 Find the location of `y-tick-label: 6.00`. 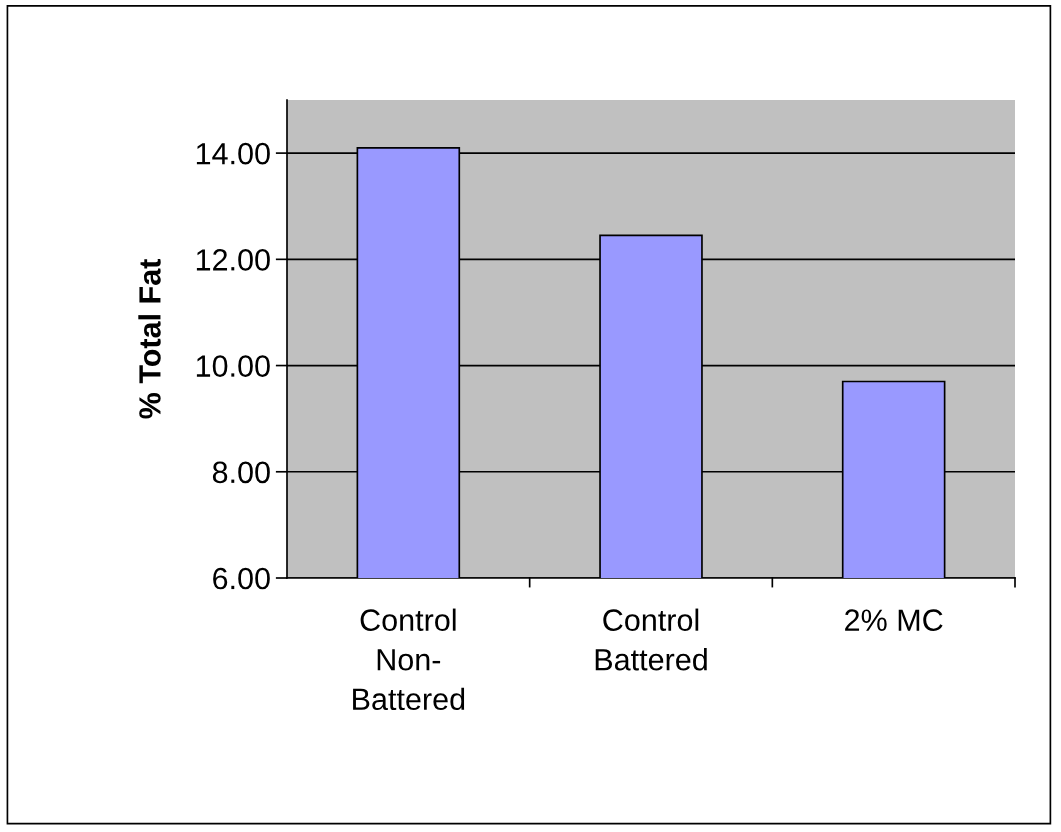

y-tick-label: 6.00 is located at coordinates (241, 578).